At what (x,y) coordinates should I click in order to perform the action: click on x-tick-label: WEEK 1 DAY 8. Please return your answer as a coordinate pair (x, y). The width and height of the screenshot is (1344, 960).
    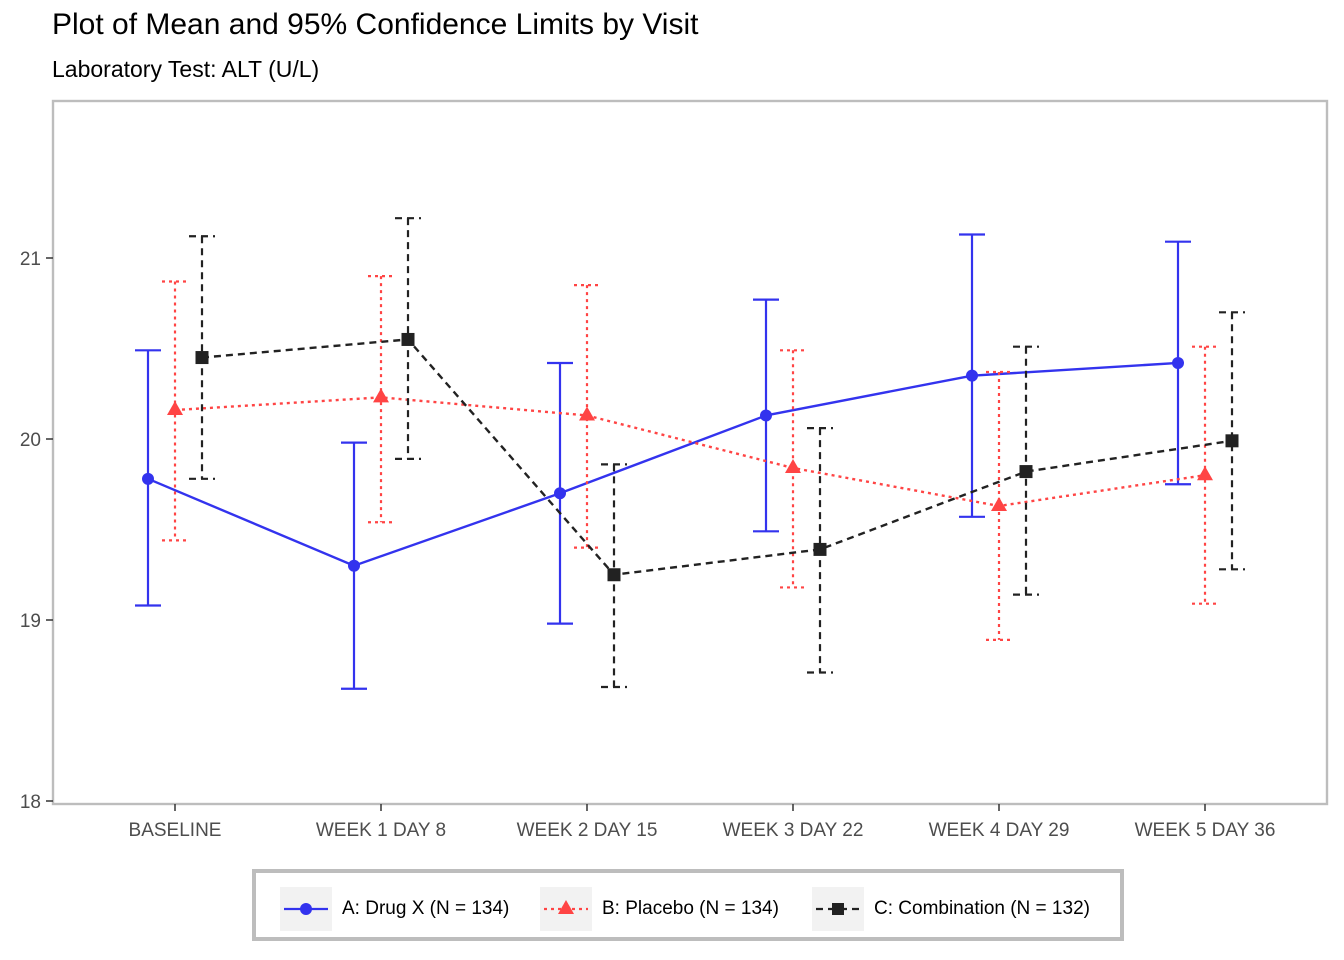
    Looking at the image, I should click on (381, 830).